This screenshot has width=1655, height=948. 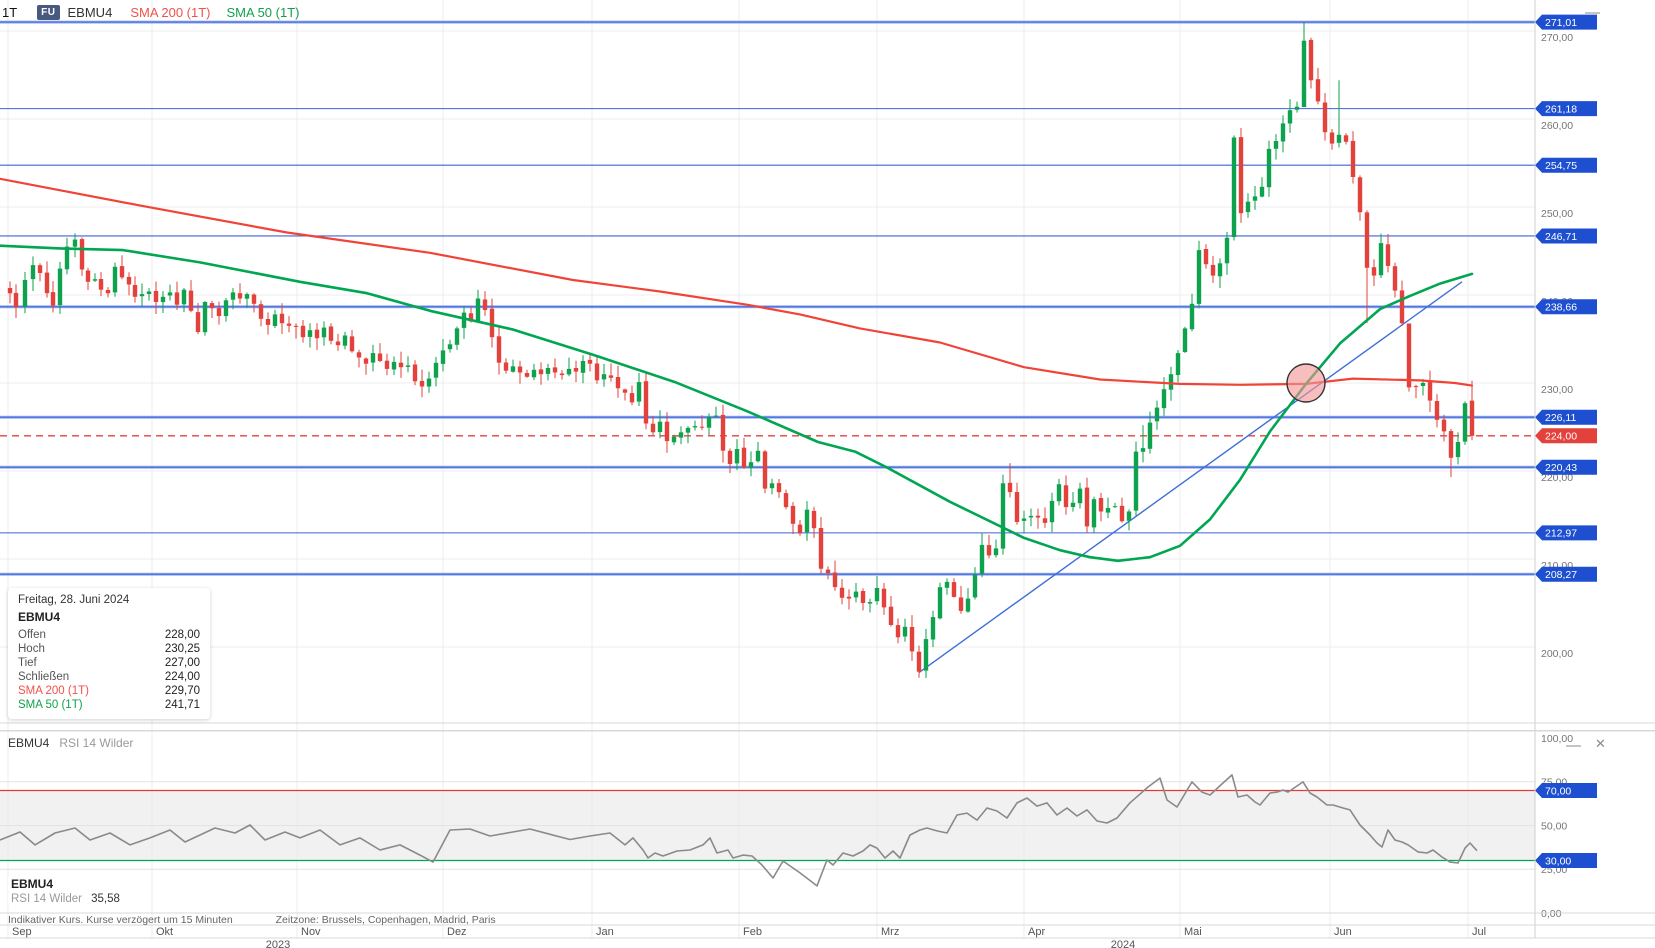 I want to click on rsi-indicator-label: RSI 14 Wilder, so click(x=96, y=743).